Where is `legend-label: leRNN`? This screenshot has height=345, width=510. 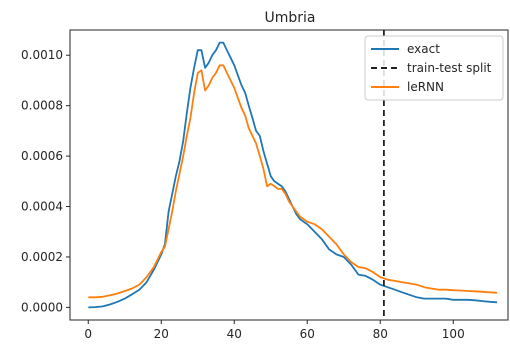 legend-label: leRNN is located at coordinates (425, 87).